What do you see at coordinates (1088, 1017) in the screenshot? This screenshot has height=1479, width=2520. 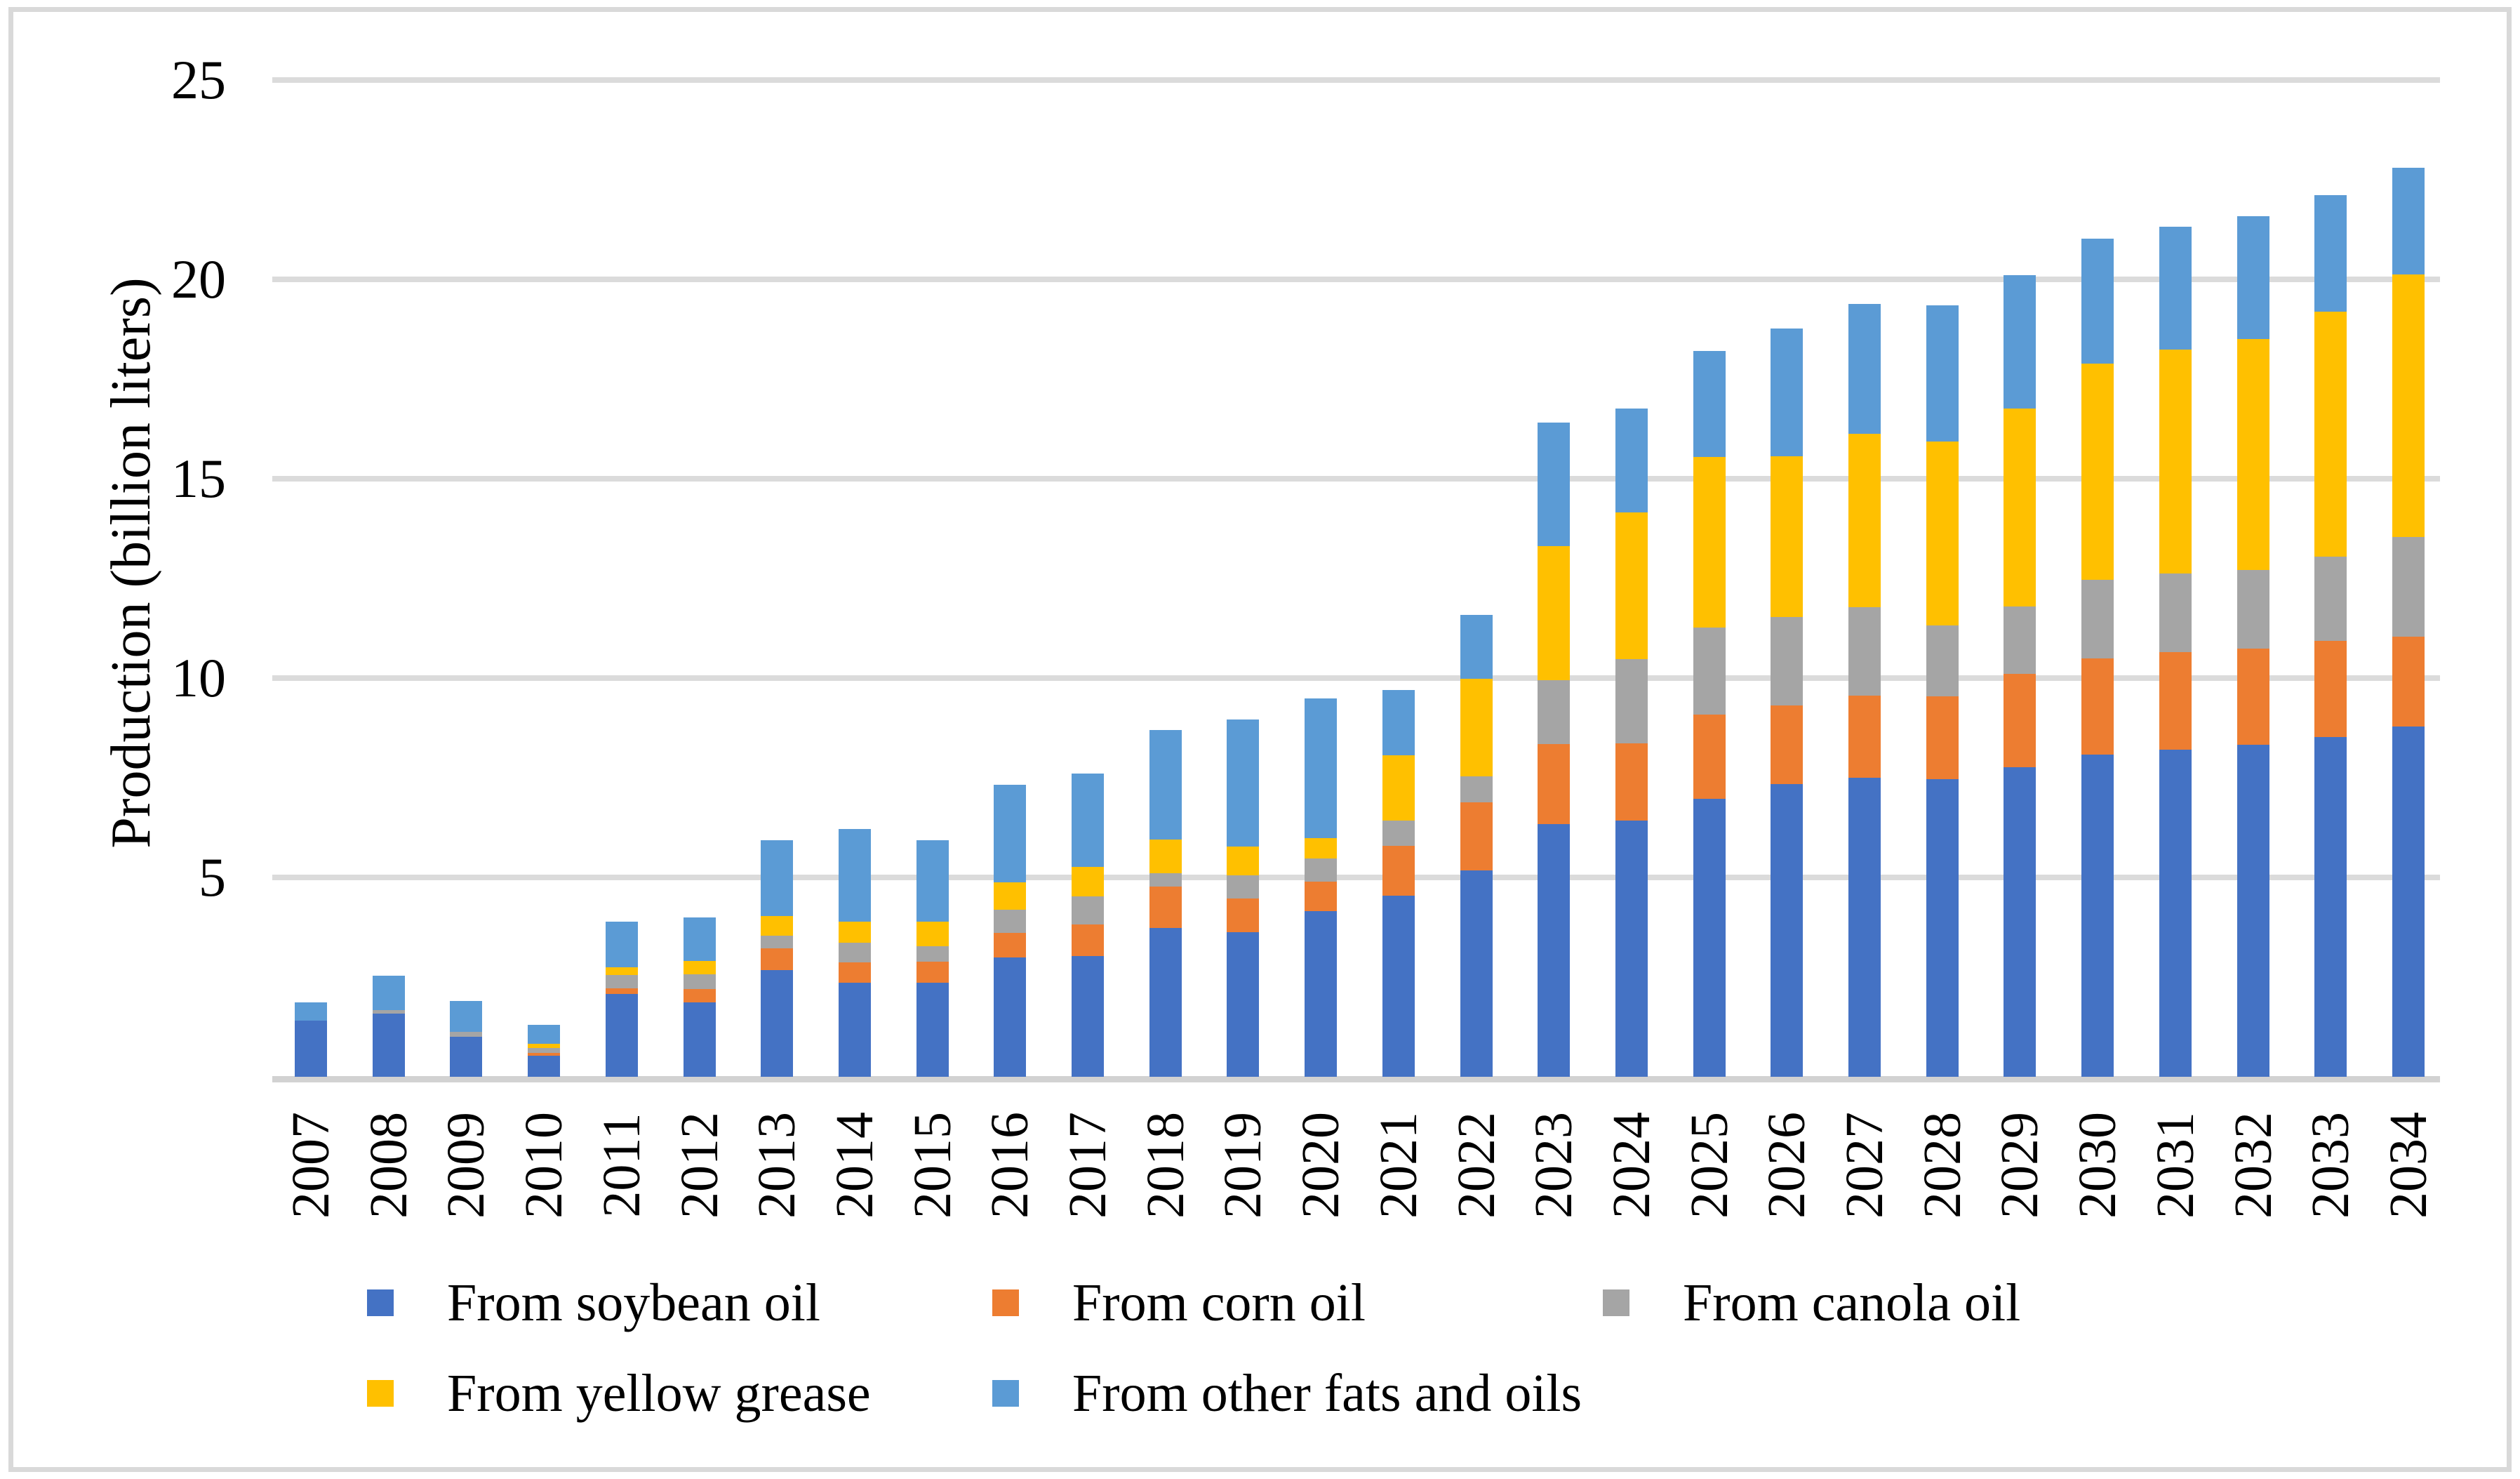 I see `segment-2017-from-soybean-oil` at bounding box center [1088, 1017].